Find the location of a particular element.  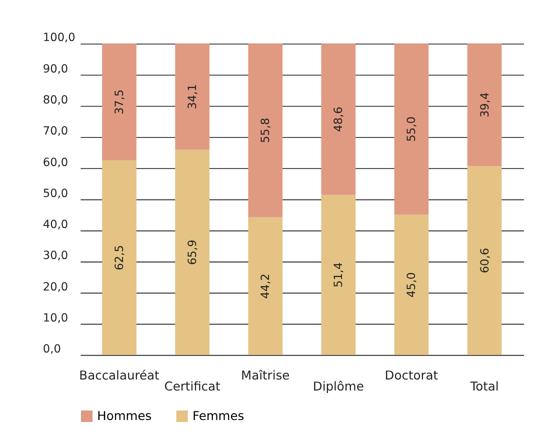

legend-label: Hommes is located at coordinates (124, 415).